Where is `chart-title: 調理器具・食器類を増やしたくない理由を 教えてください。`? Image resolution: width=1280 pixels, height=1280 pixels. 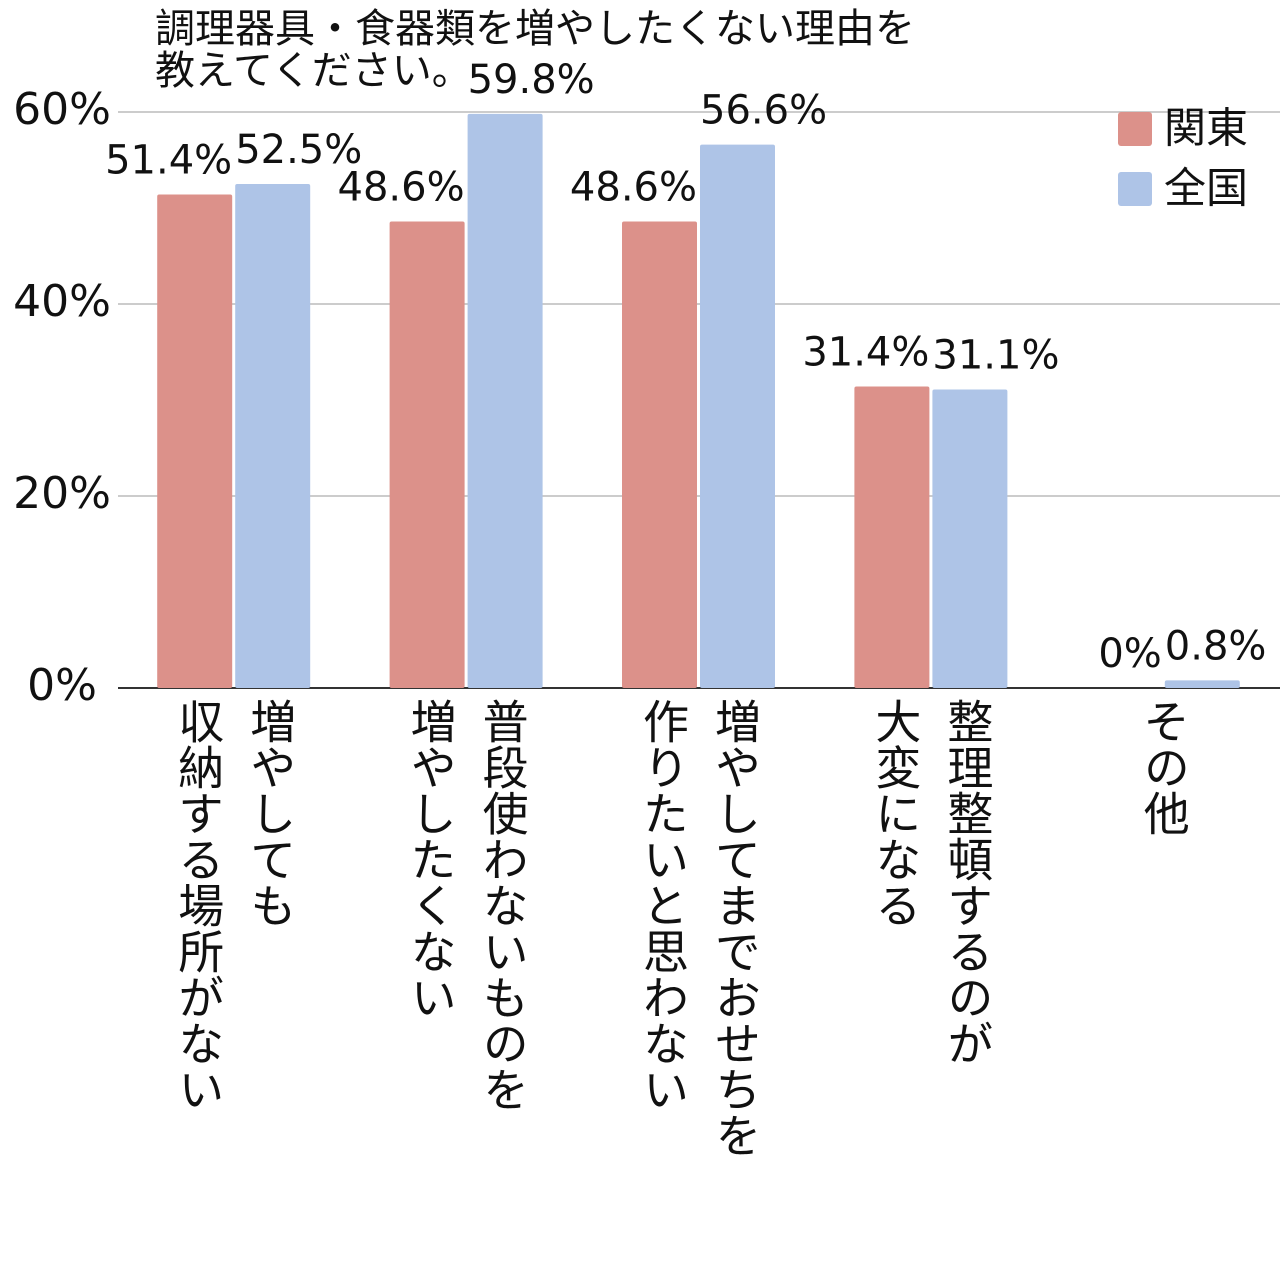 chart-title: 調理器具・食器類を増やしたくない理由を 教えてください。 is located at coordinates (535, 50).